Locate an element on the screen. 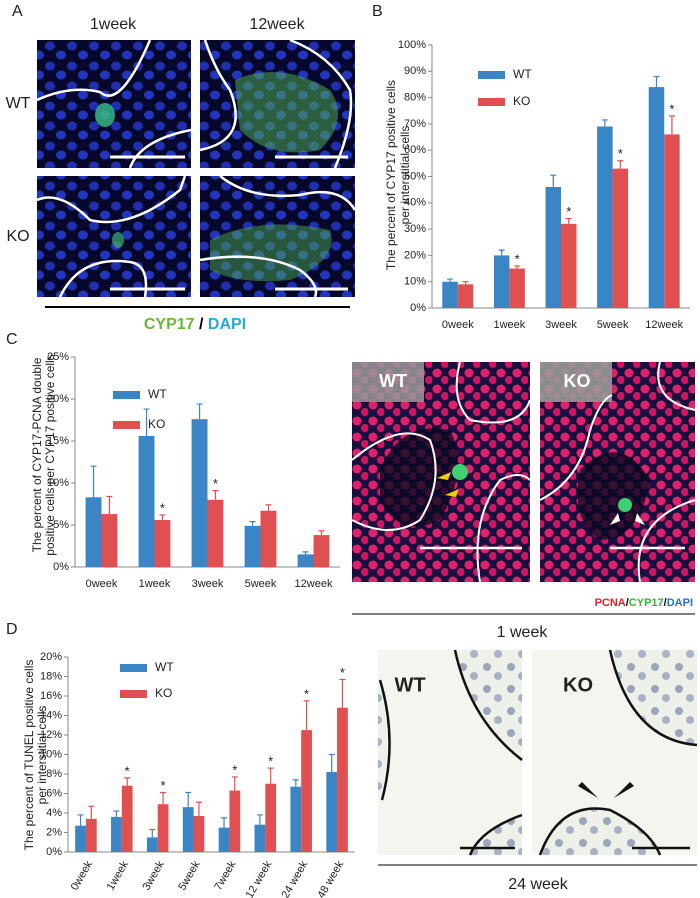  micrograph-grid is located at coordinates (196, 168).